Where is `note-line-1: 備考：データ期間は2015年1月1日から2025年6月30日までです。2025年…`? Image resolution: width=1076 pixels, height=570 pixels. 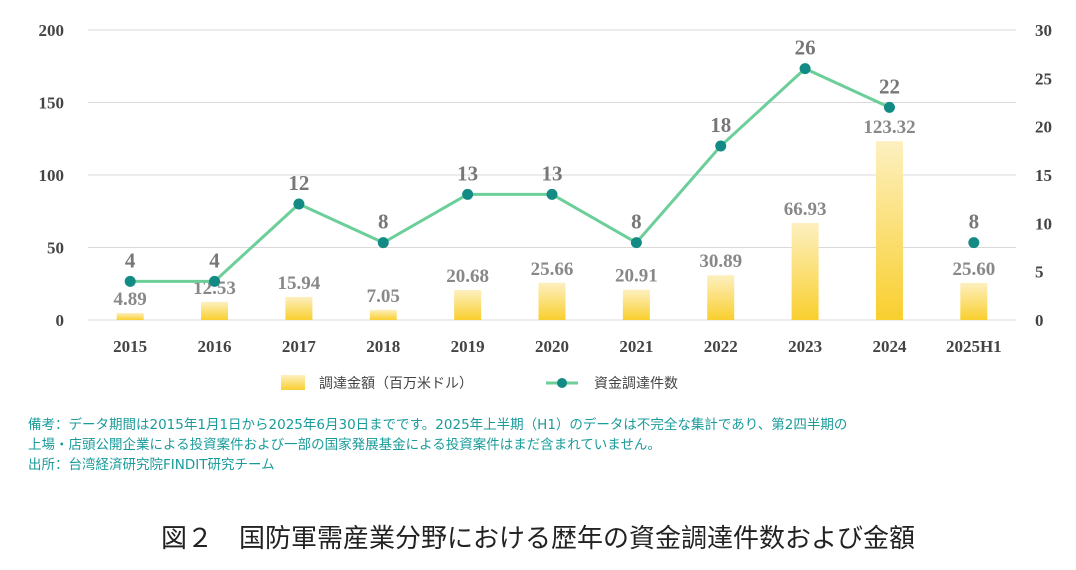 note-line-1: 備考：データ期間は2015年1月1日から2025年6月30日までです。2025年… is located at coordinates (438, 425).